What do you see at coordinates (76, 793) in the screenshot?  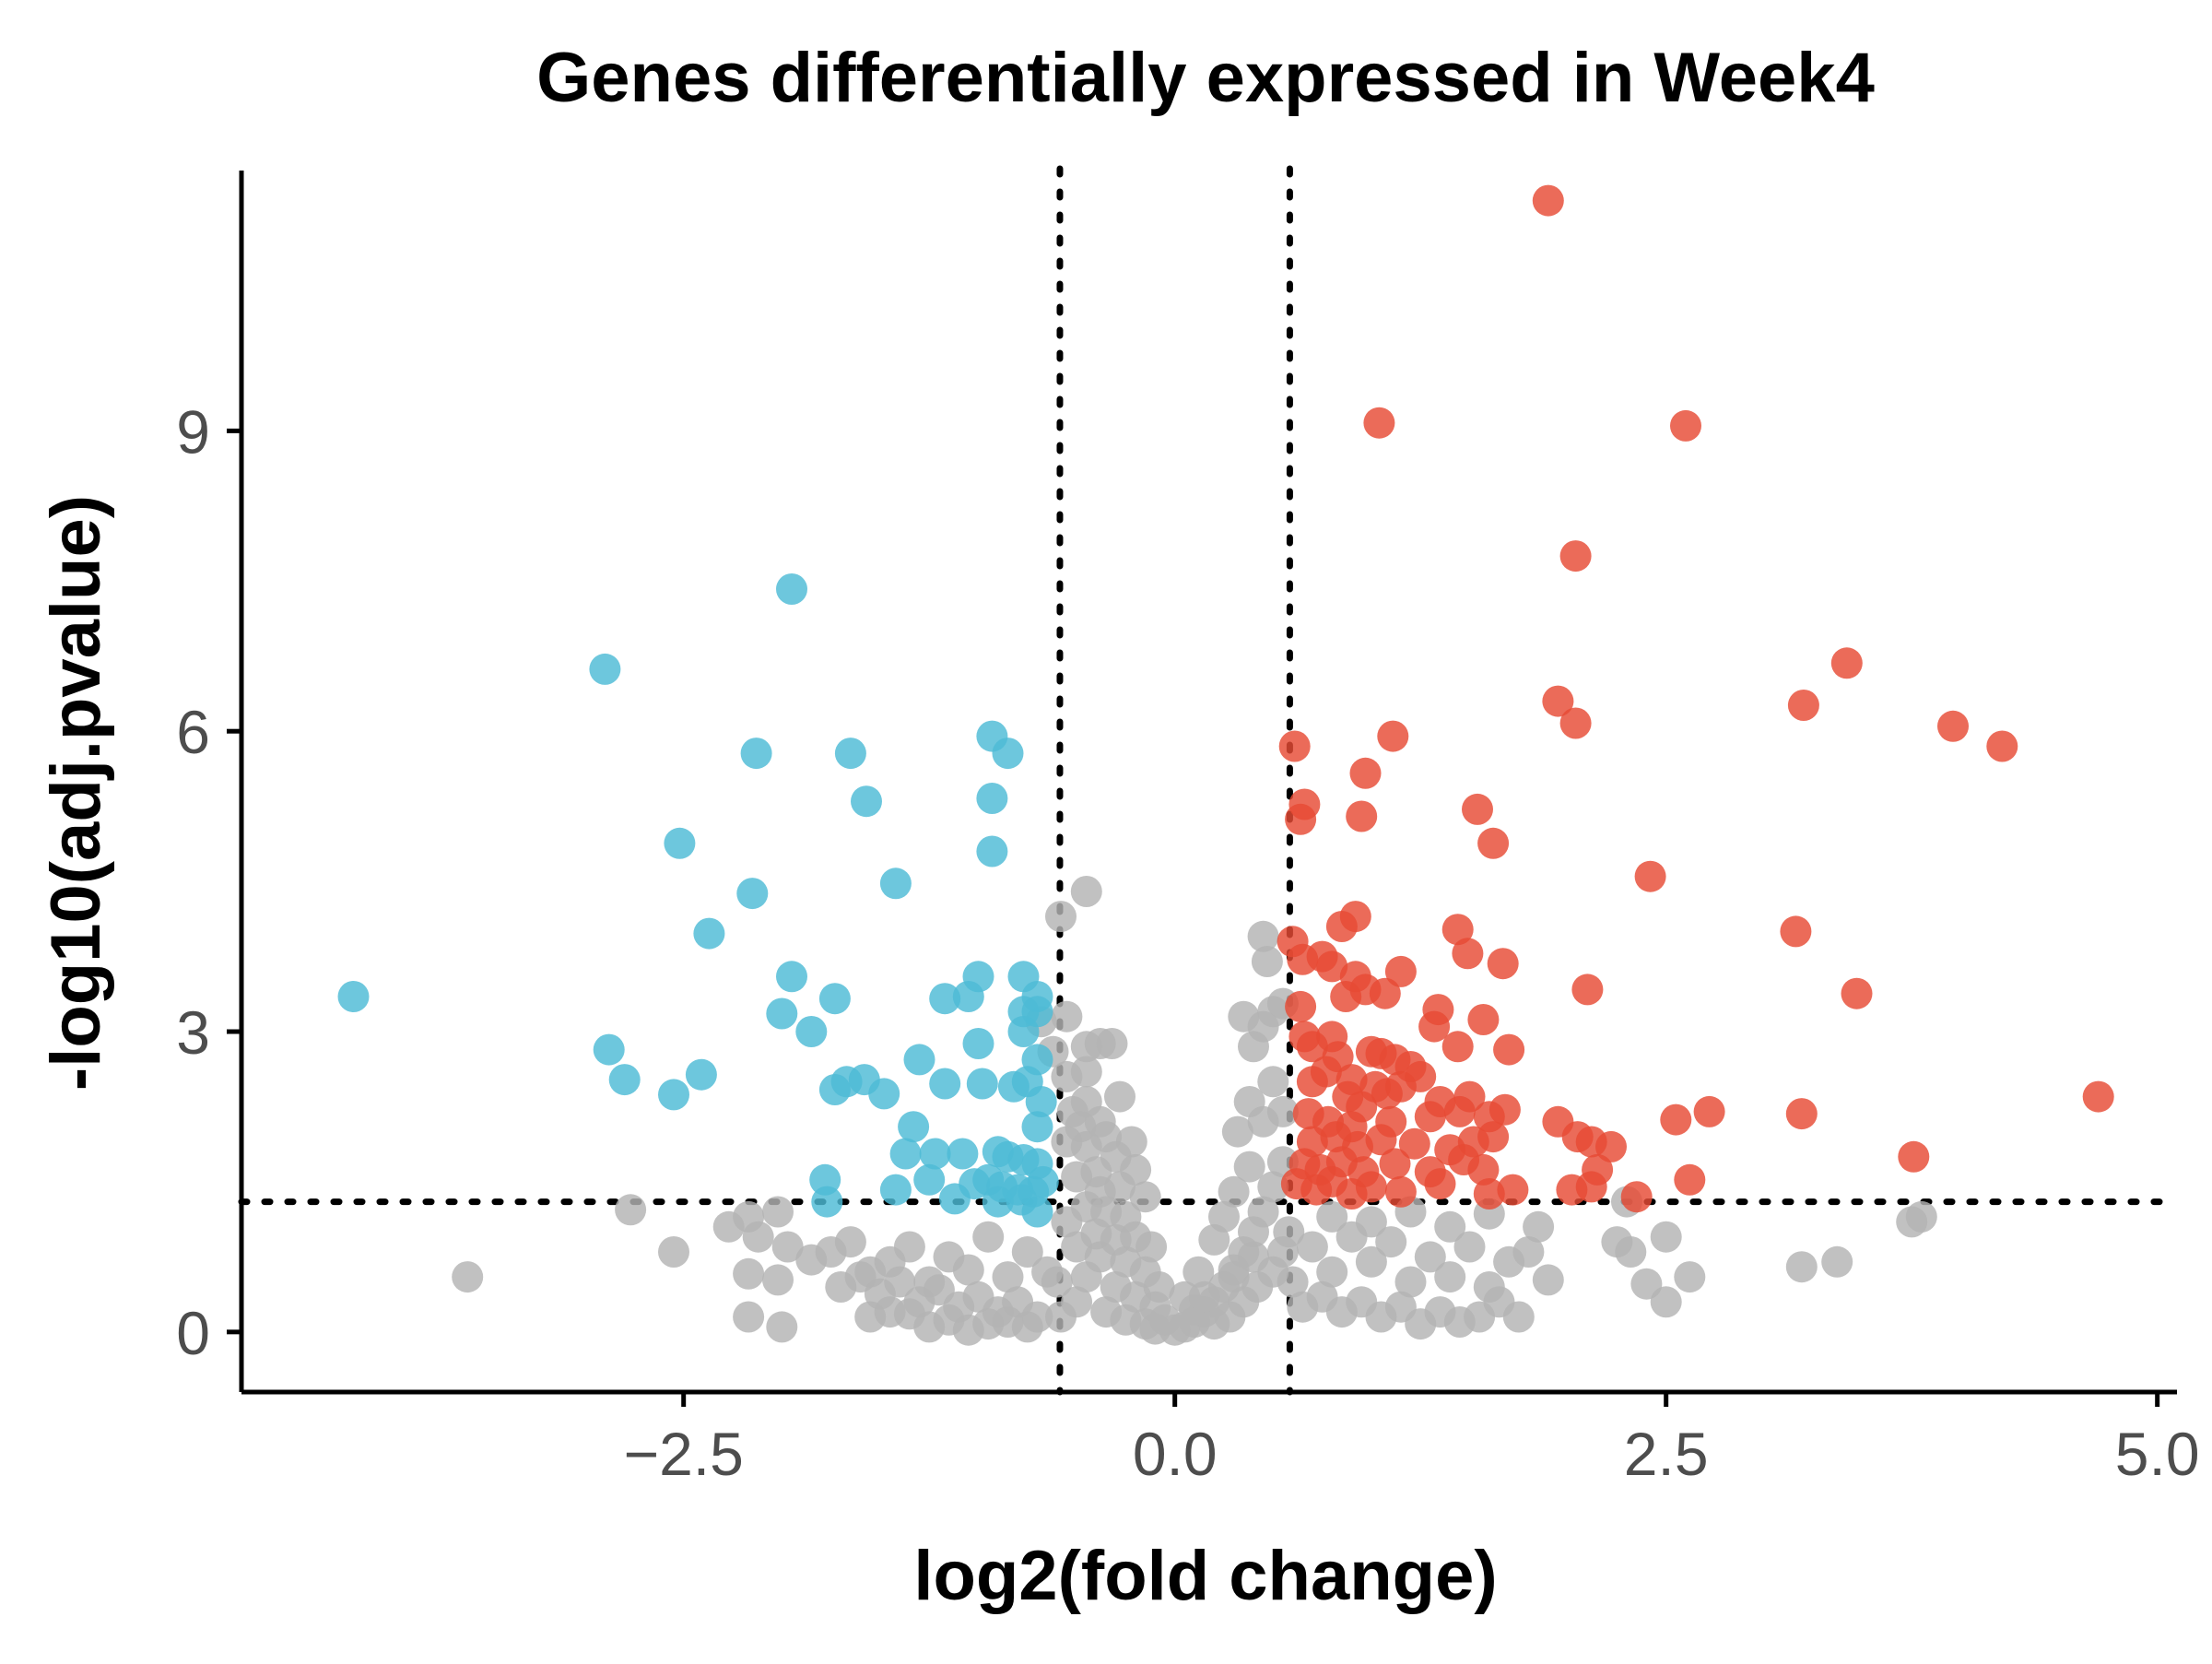 I see `y-axis-title: -log10(adj.pvalue)` at bounding box center [76, 793].